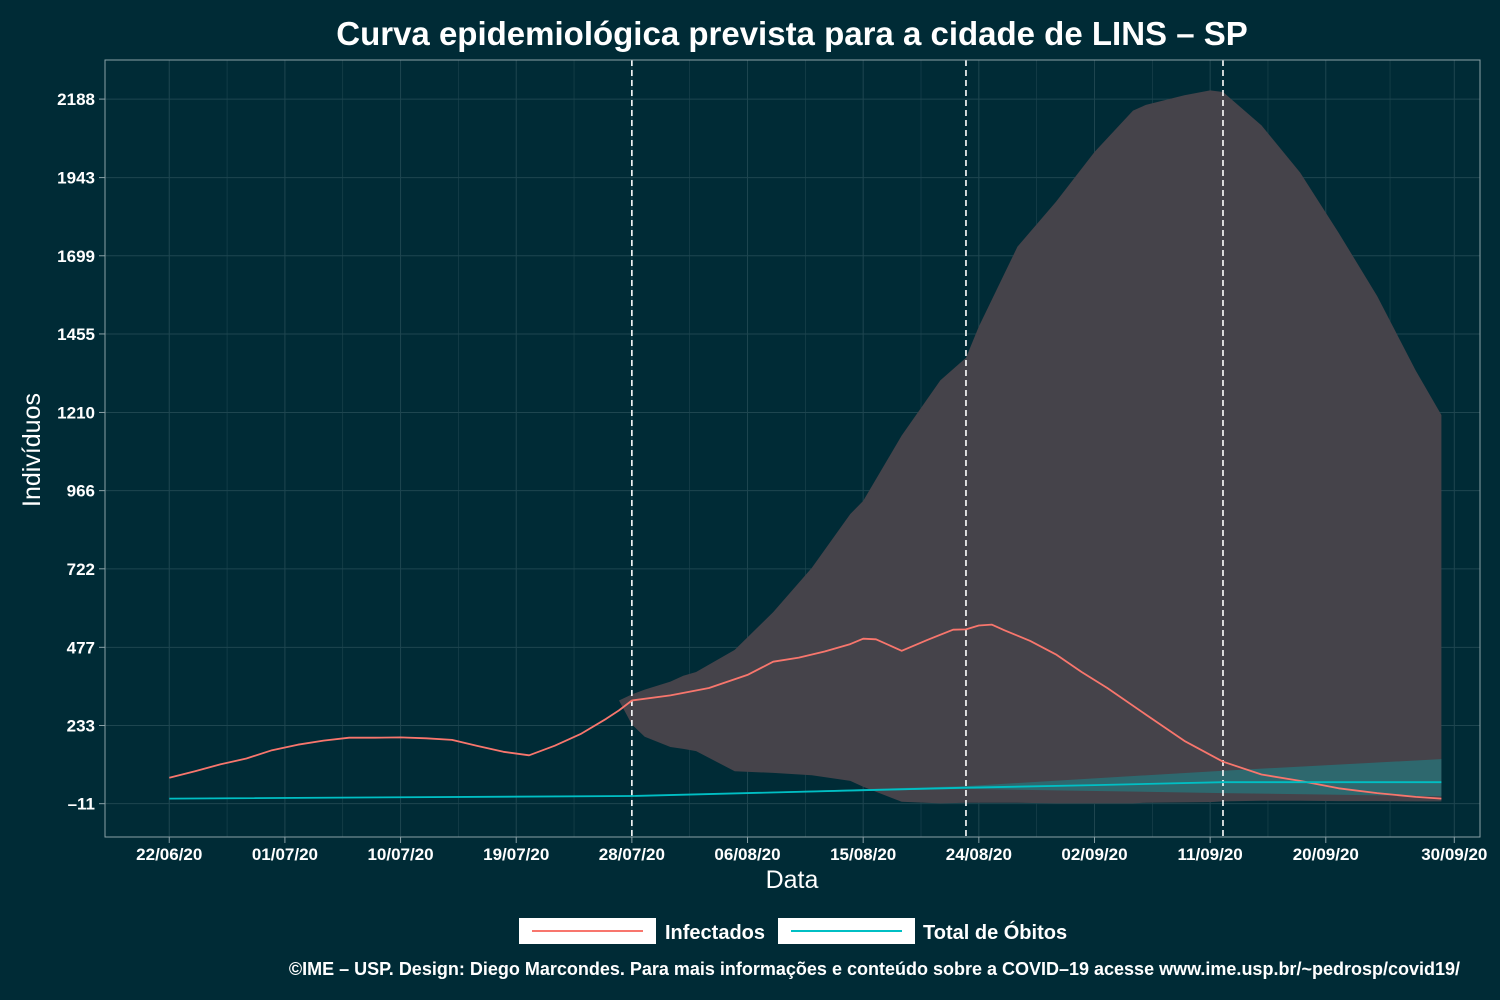  What do you see at coordinates (632, 854) in the screenshot?
I see `x-tick-label: 28/07/20` at bounding box center [632, 854].